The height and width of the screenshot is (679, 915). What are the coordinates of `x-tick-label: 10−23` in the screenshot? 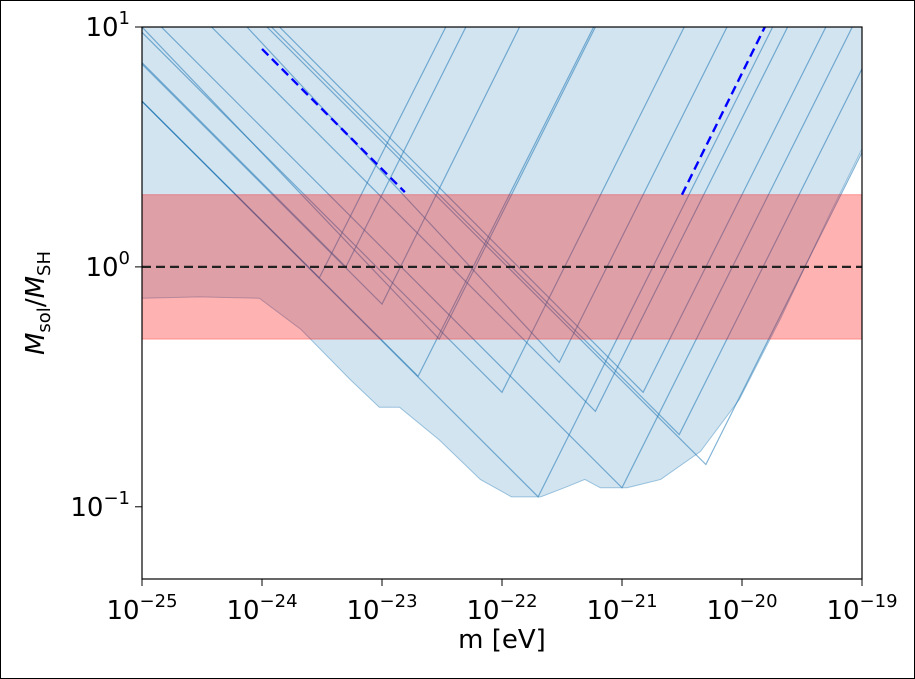 It's located at (381, 608).